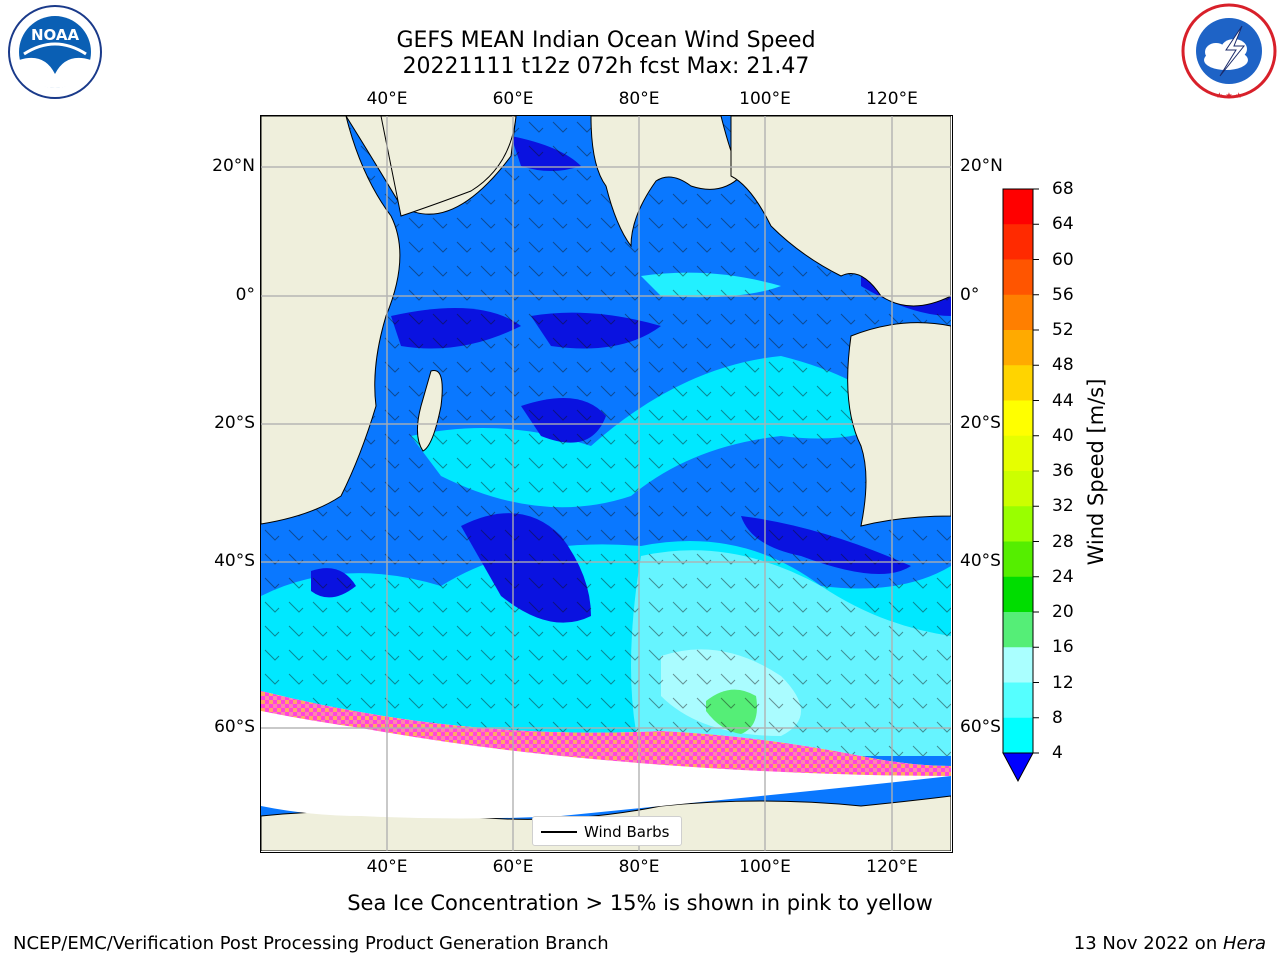 The height and width of the screenshot is (960, 1280). I want to click on lon-tick-top: 40°E, so click(387, 99).